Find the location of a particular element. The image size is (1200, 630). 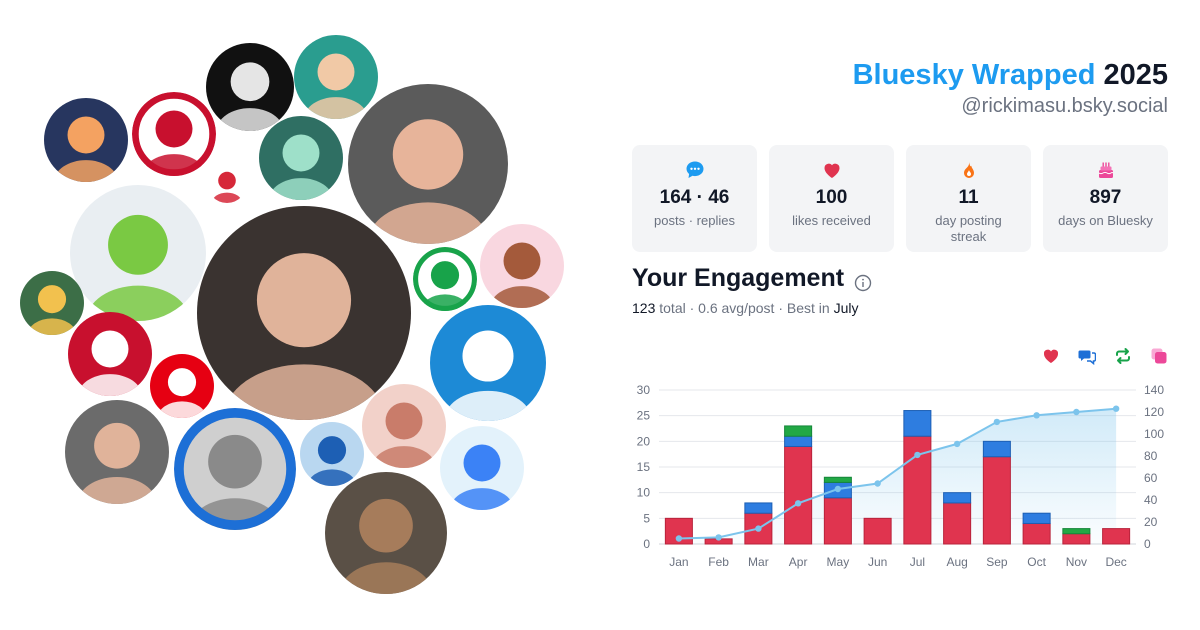

avatar-squid is located at coordinates (86, 140).